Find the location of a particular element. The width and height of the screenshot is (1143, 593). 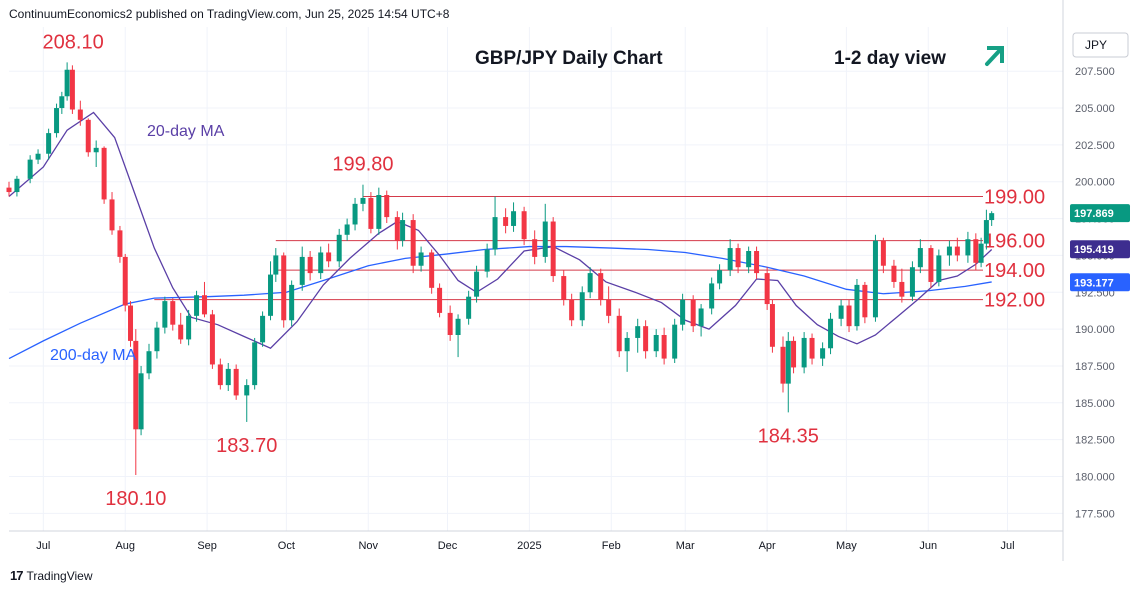

price-tag-label: 197.869 is located at coordinates (1094, 214).